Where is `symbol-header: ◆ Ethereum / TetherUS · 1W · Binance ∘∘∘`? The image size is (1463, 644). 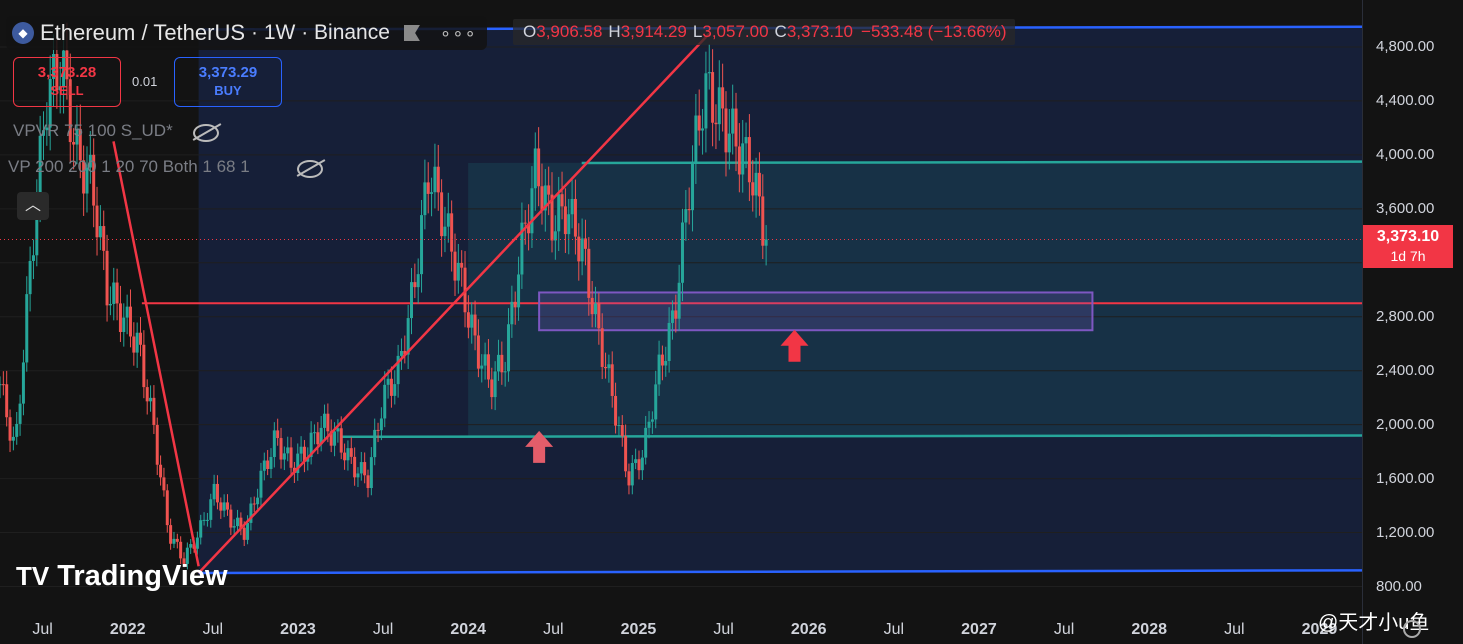
symbol-header: ◆ Ethereum / TetherUS · 1W · Binance ∘∘∘ is located at coordinates (246, 33).